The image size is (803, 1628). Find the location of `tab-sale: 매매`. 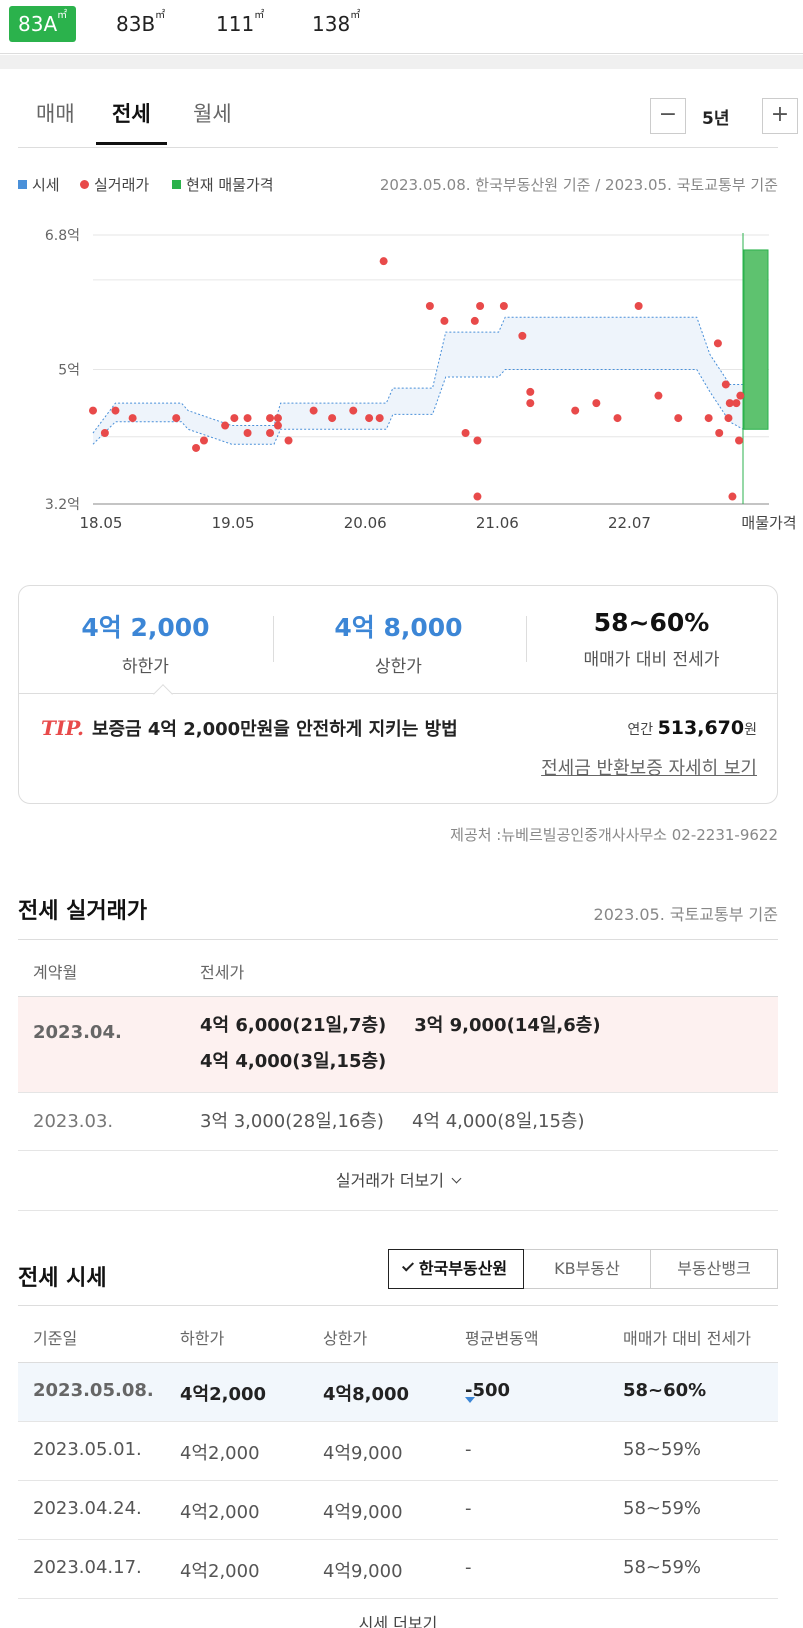

tab-sale: 매매 is located at coordinates (55, 114).